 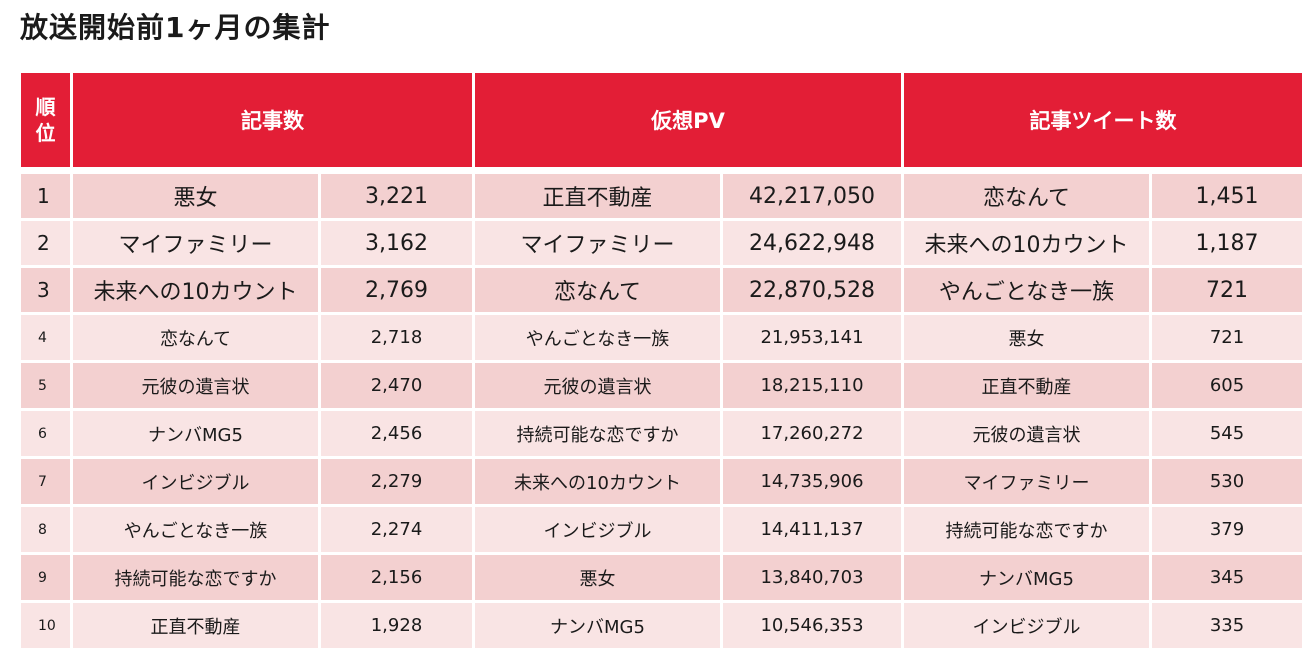 What do you see at coordinates (812, 196) in the screenshot?
I see `virtual-pv-value-cell: 42,217,050` at bounding box center [812, 196].